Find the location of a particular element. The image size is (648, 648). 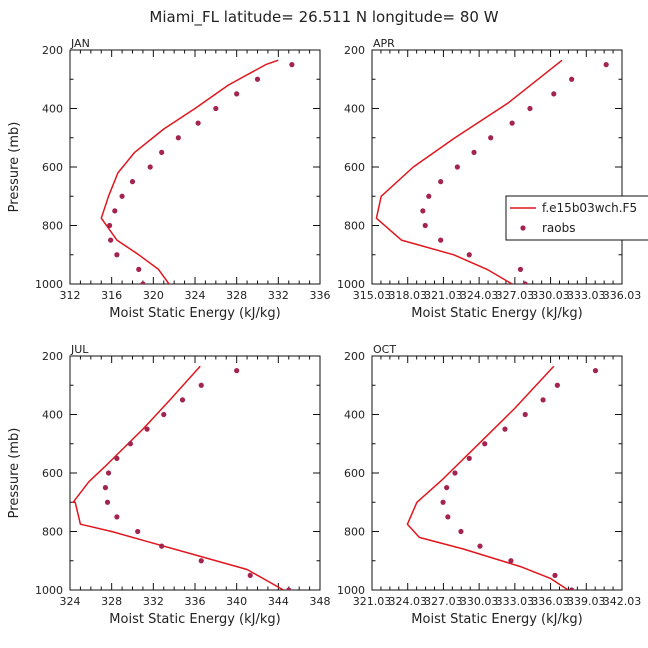

jan-xtick-label: 316 is located at coordinates (111, 295).